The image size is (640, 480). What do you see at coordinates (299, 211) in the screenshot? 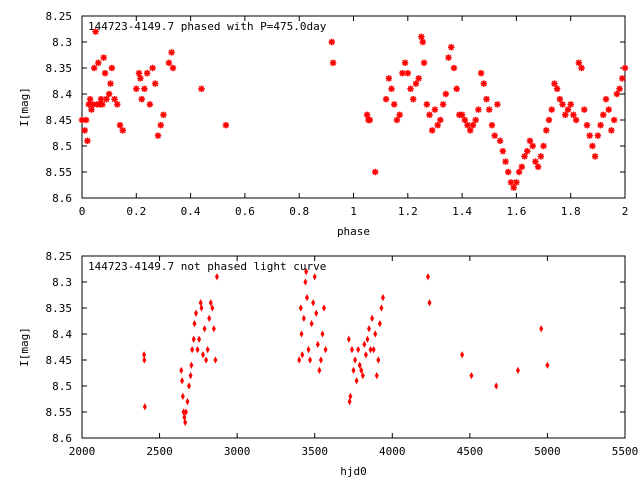
I see `x-tick-label: 0.8` at bounding box center [299, 211].